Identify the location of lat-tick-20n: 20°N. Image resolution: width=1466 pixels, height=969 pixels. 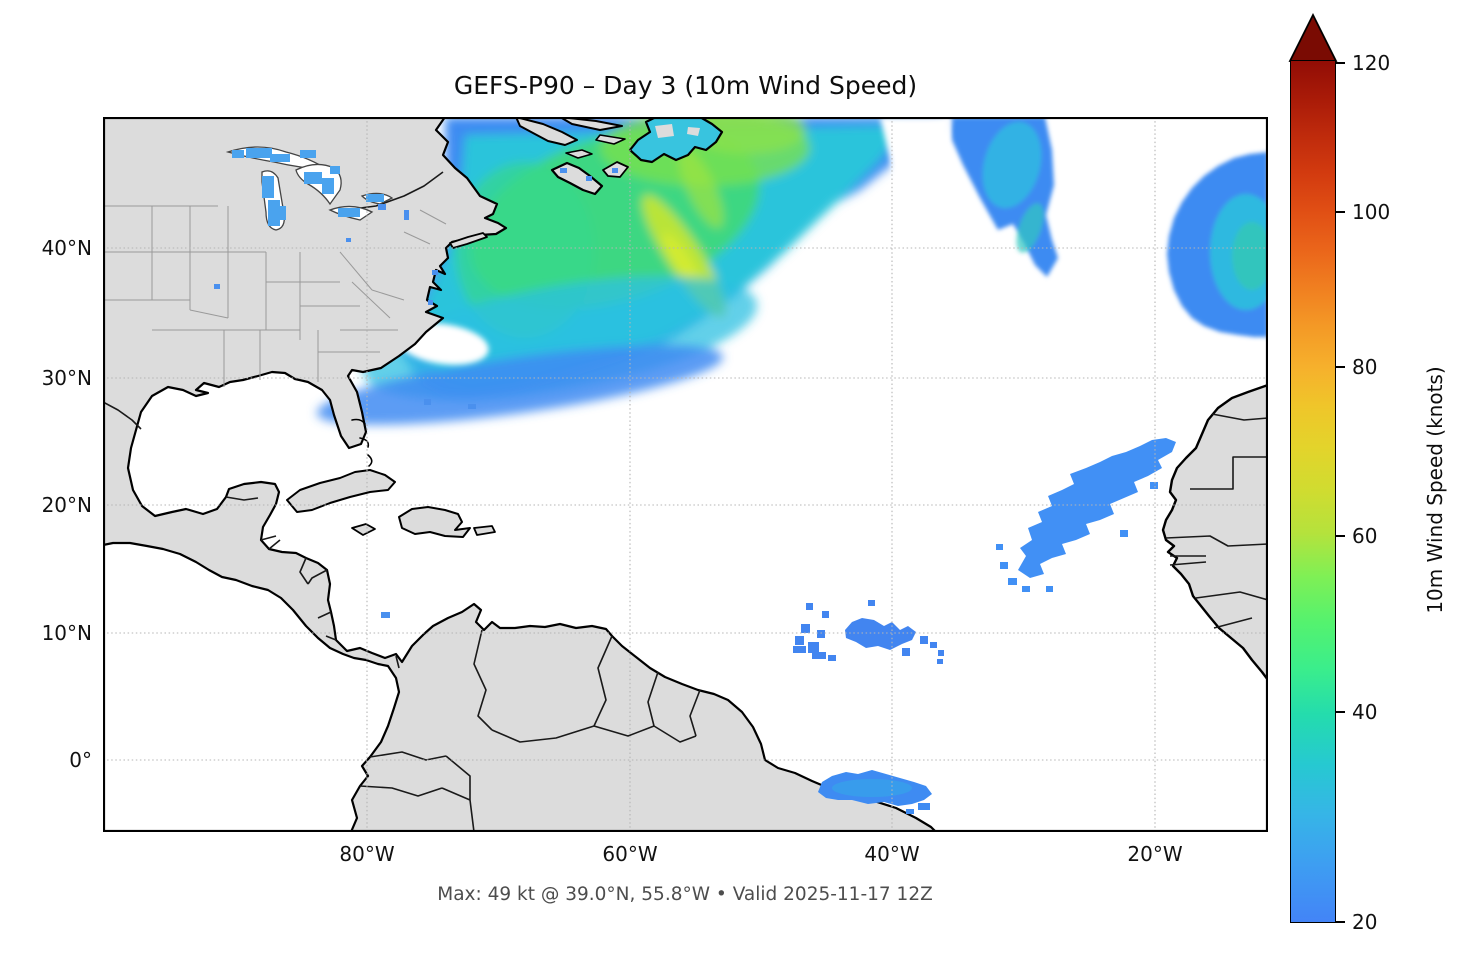
(66, 505).